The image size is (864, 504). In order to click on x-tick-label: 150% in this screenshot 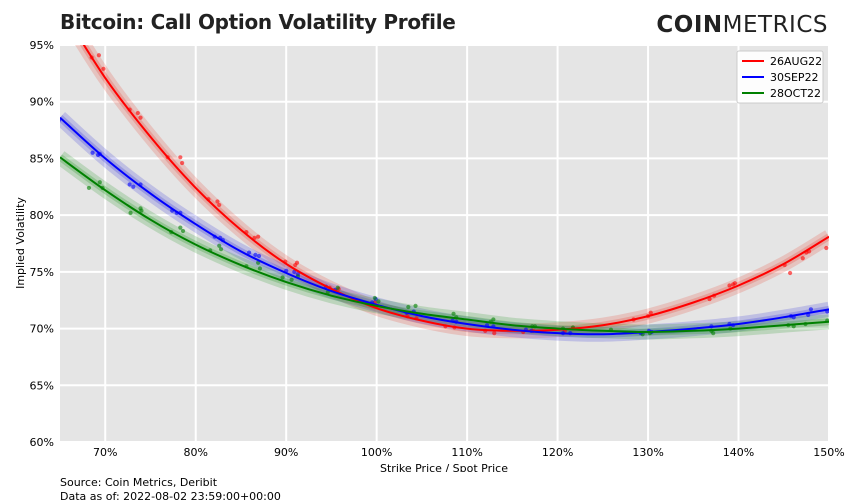, I will do `click(828, 452)`.